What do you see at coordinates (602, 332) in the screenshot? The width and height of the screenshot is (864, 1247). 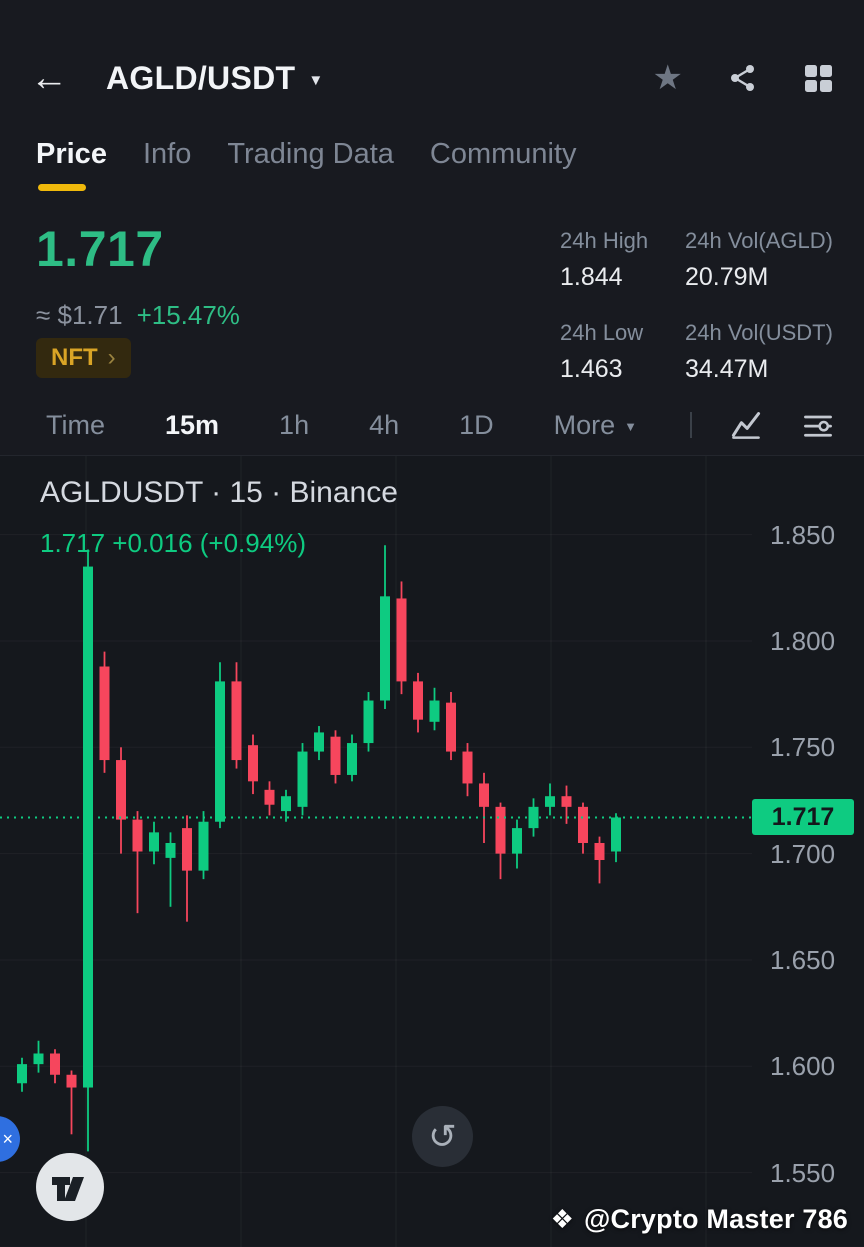 I see `stat-label: 24h Low` at bounding box center [602, 332].